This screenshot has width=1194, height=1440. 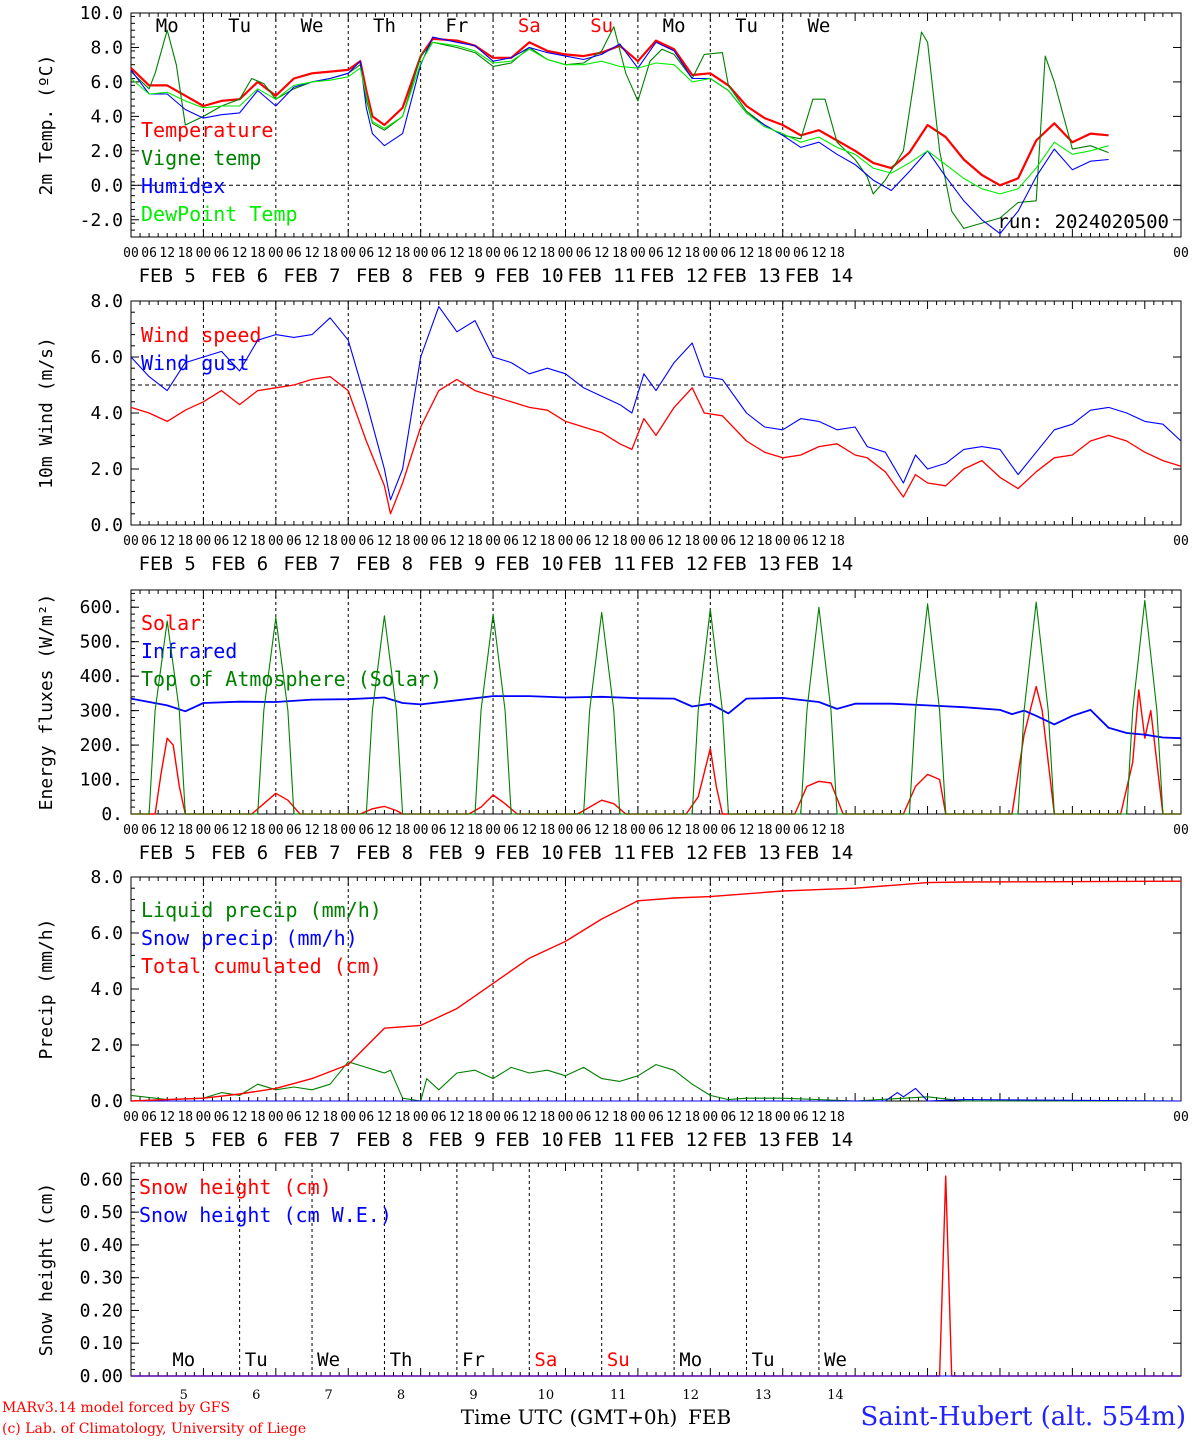 What do you see at coordinates (183, 186) in the screenshot?
I see `panel-1-legend-3: Humidex` at bounding box center [183, 186].